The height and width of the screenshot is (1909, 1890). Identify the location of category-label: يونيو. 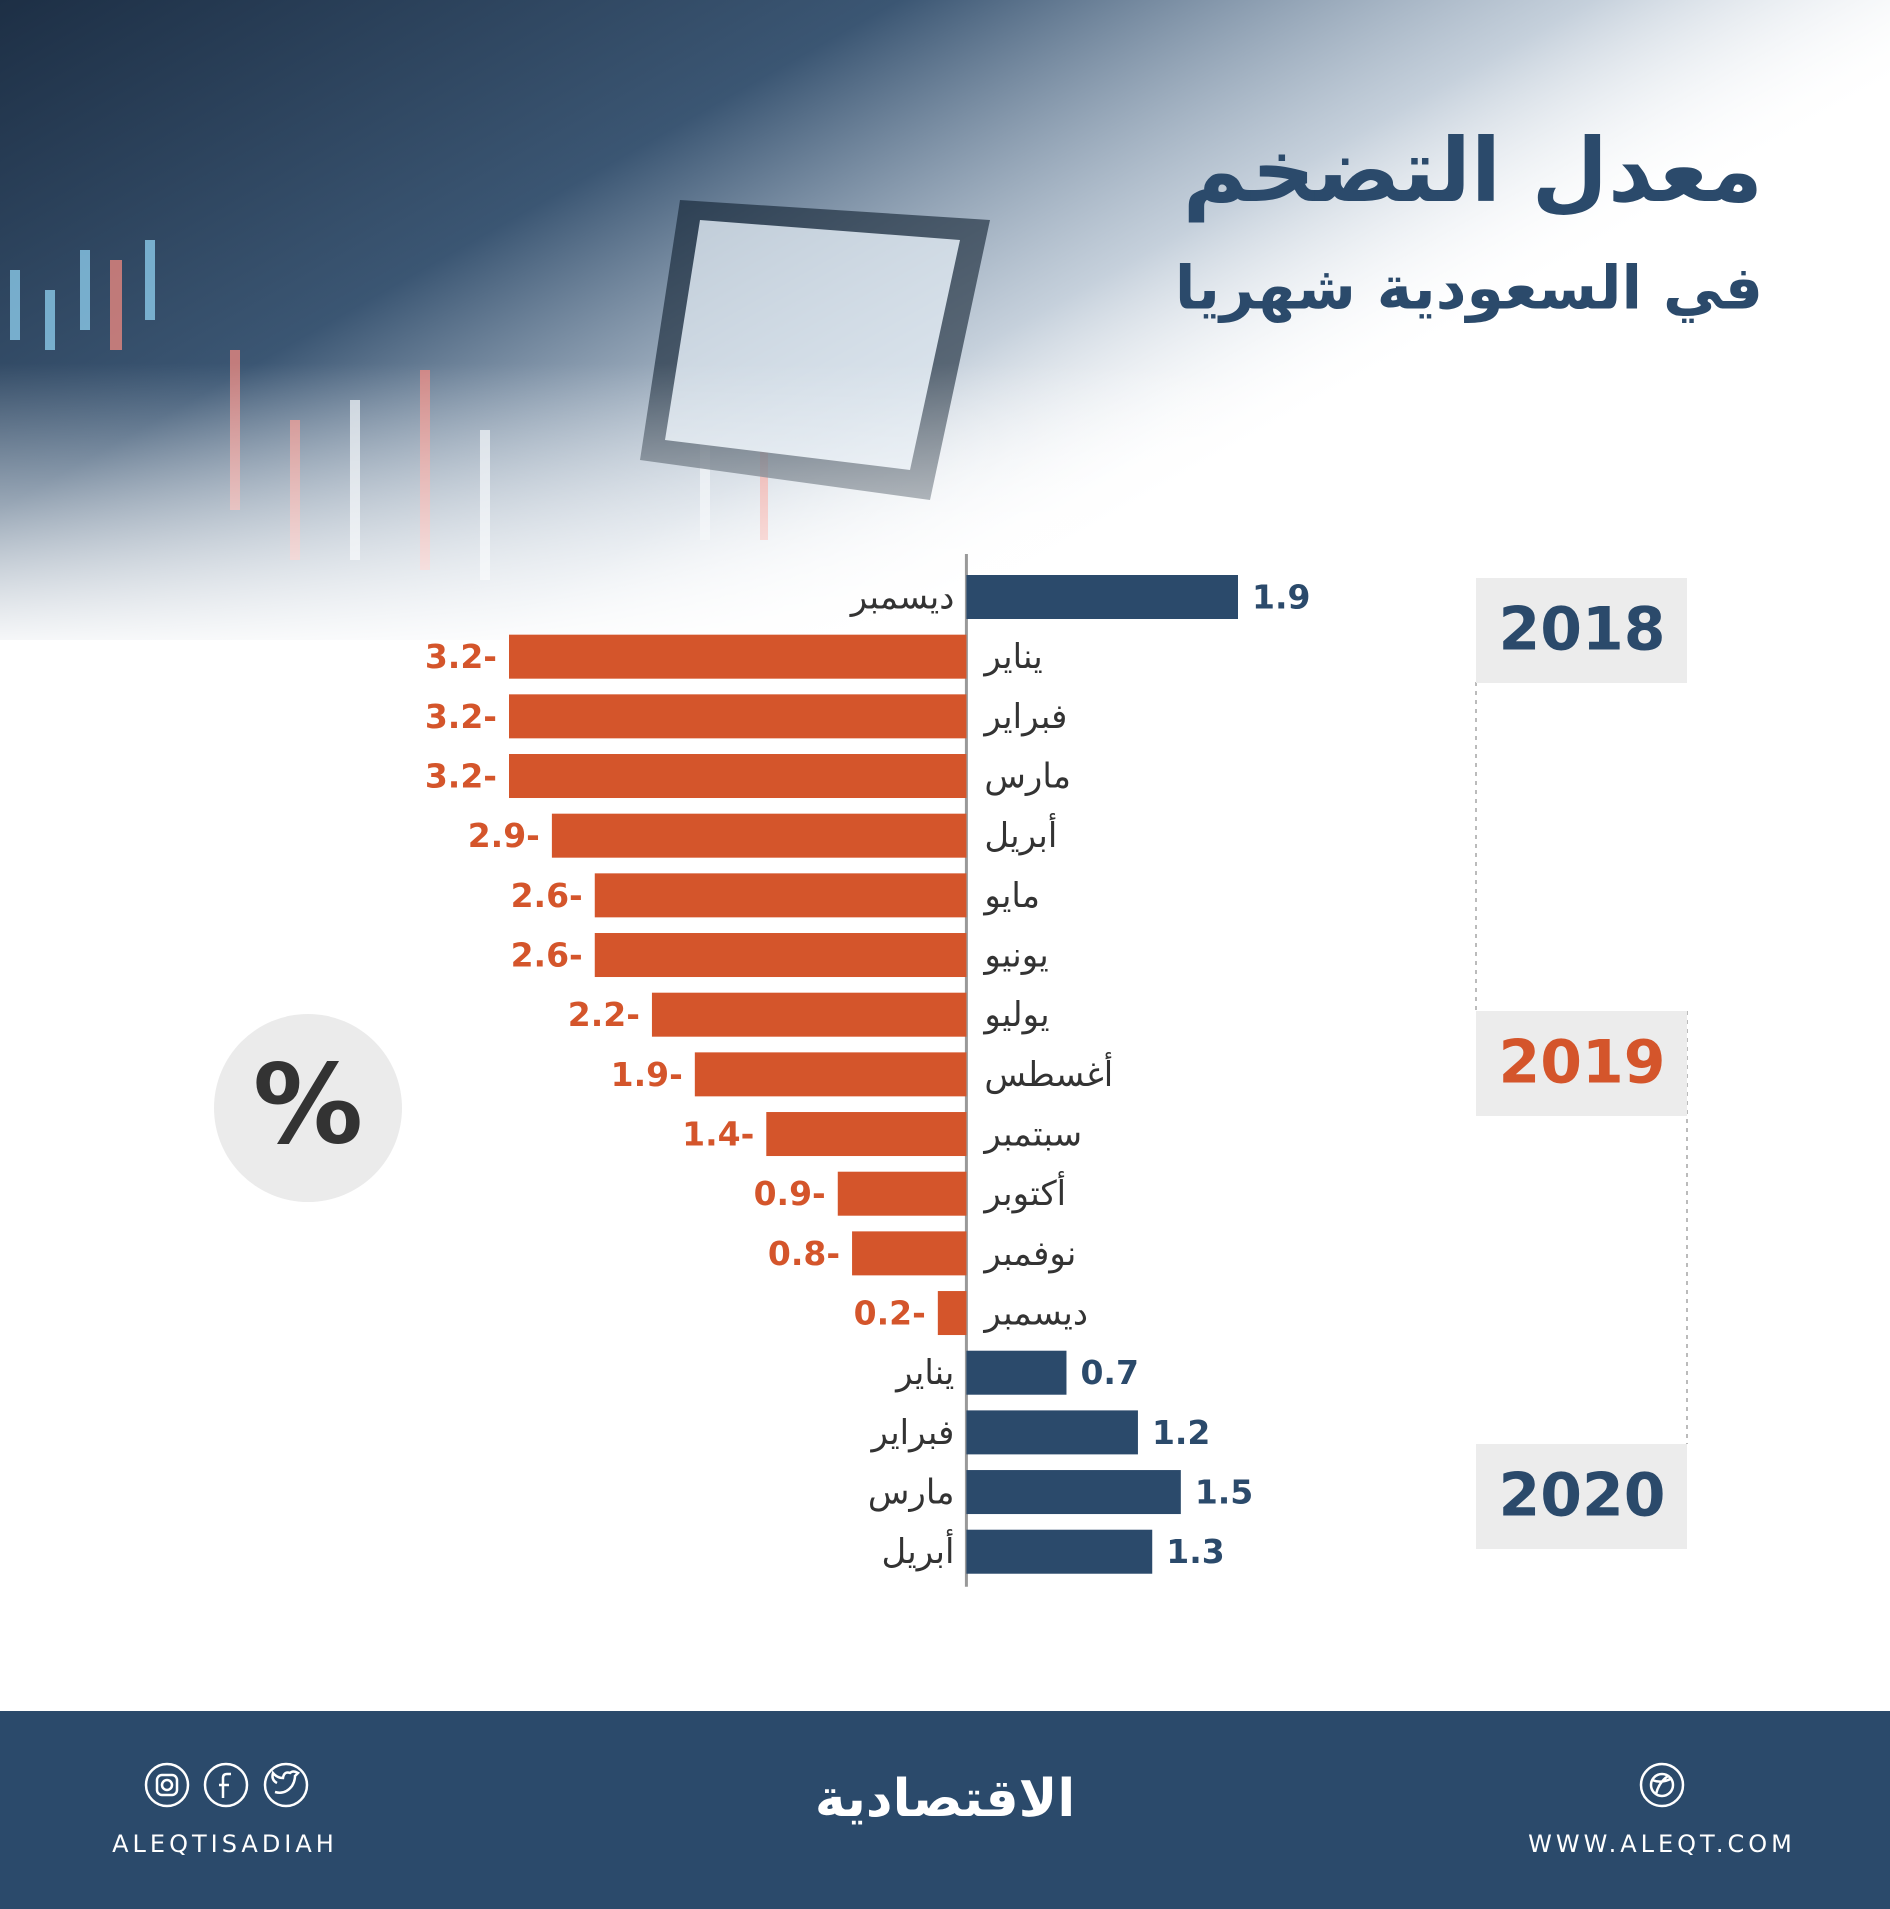
(1015, 956).